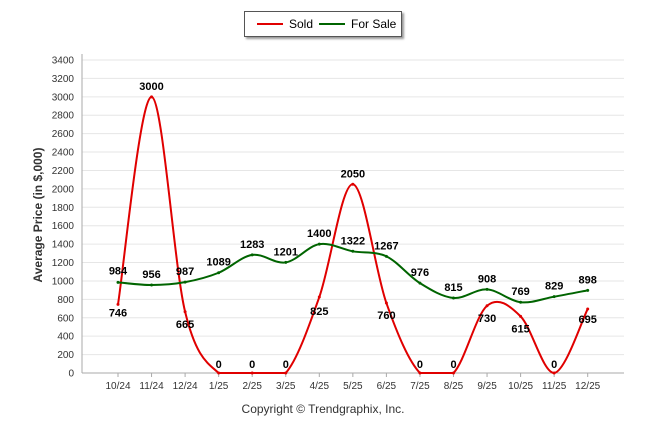 The image size is (646, 434). I want to click on data-label: 695, so click(588, 320).